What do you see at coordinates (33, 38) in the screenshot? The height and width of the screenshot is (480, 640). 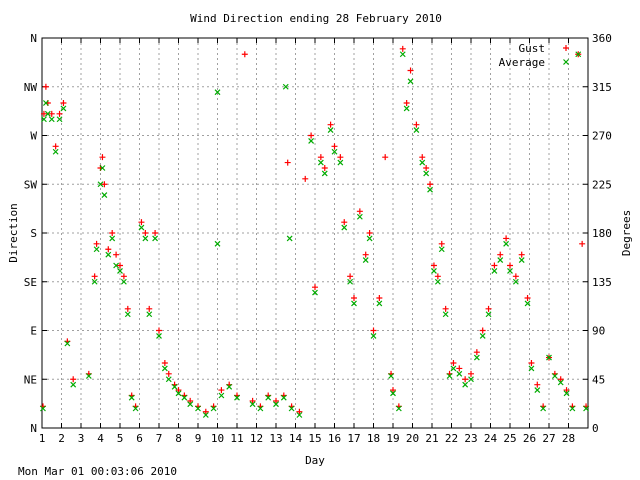 I see `y-left-tick-label: N` at bounding box center [33, 38].